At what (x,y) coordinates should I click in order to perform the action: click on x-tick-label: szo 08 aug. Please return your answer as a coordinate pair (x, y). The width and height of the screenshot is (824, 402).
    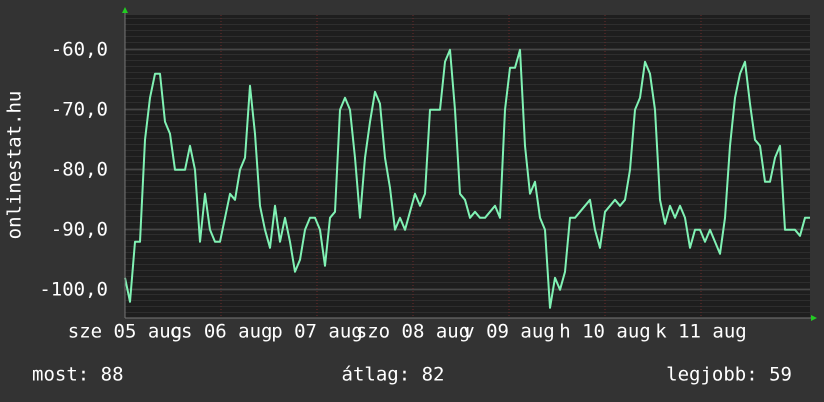
    Looking at the image, I should click on (413, 332).